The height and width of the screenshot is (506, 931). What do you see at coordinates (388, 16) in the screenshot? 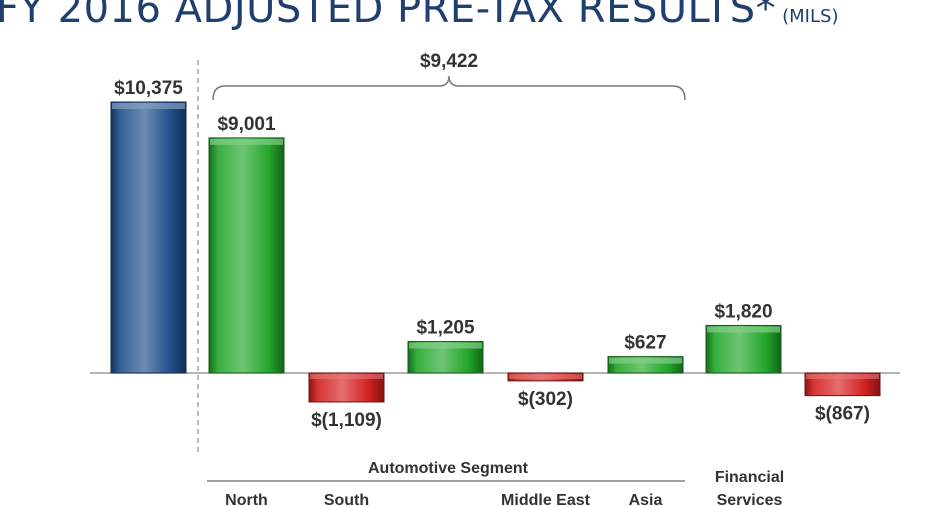
I see `chart-title-text: FY 2016 ADJUSTED PRE-TAX RESULTS*` at bounding box center [388, 16].